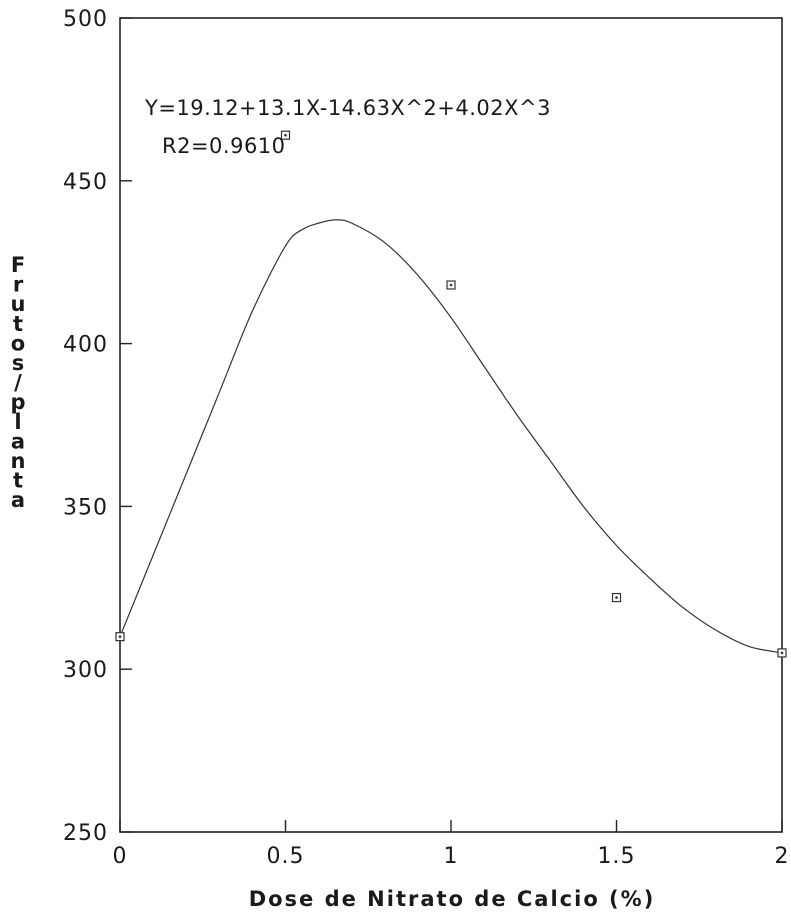  Describe the element at coordinates (782, 856) in the screenshot. I see `x-tick-label: 2` at that location.